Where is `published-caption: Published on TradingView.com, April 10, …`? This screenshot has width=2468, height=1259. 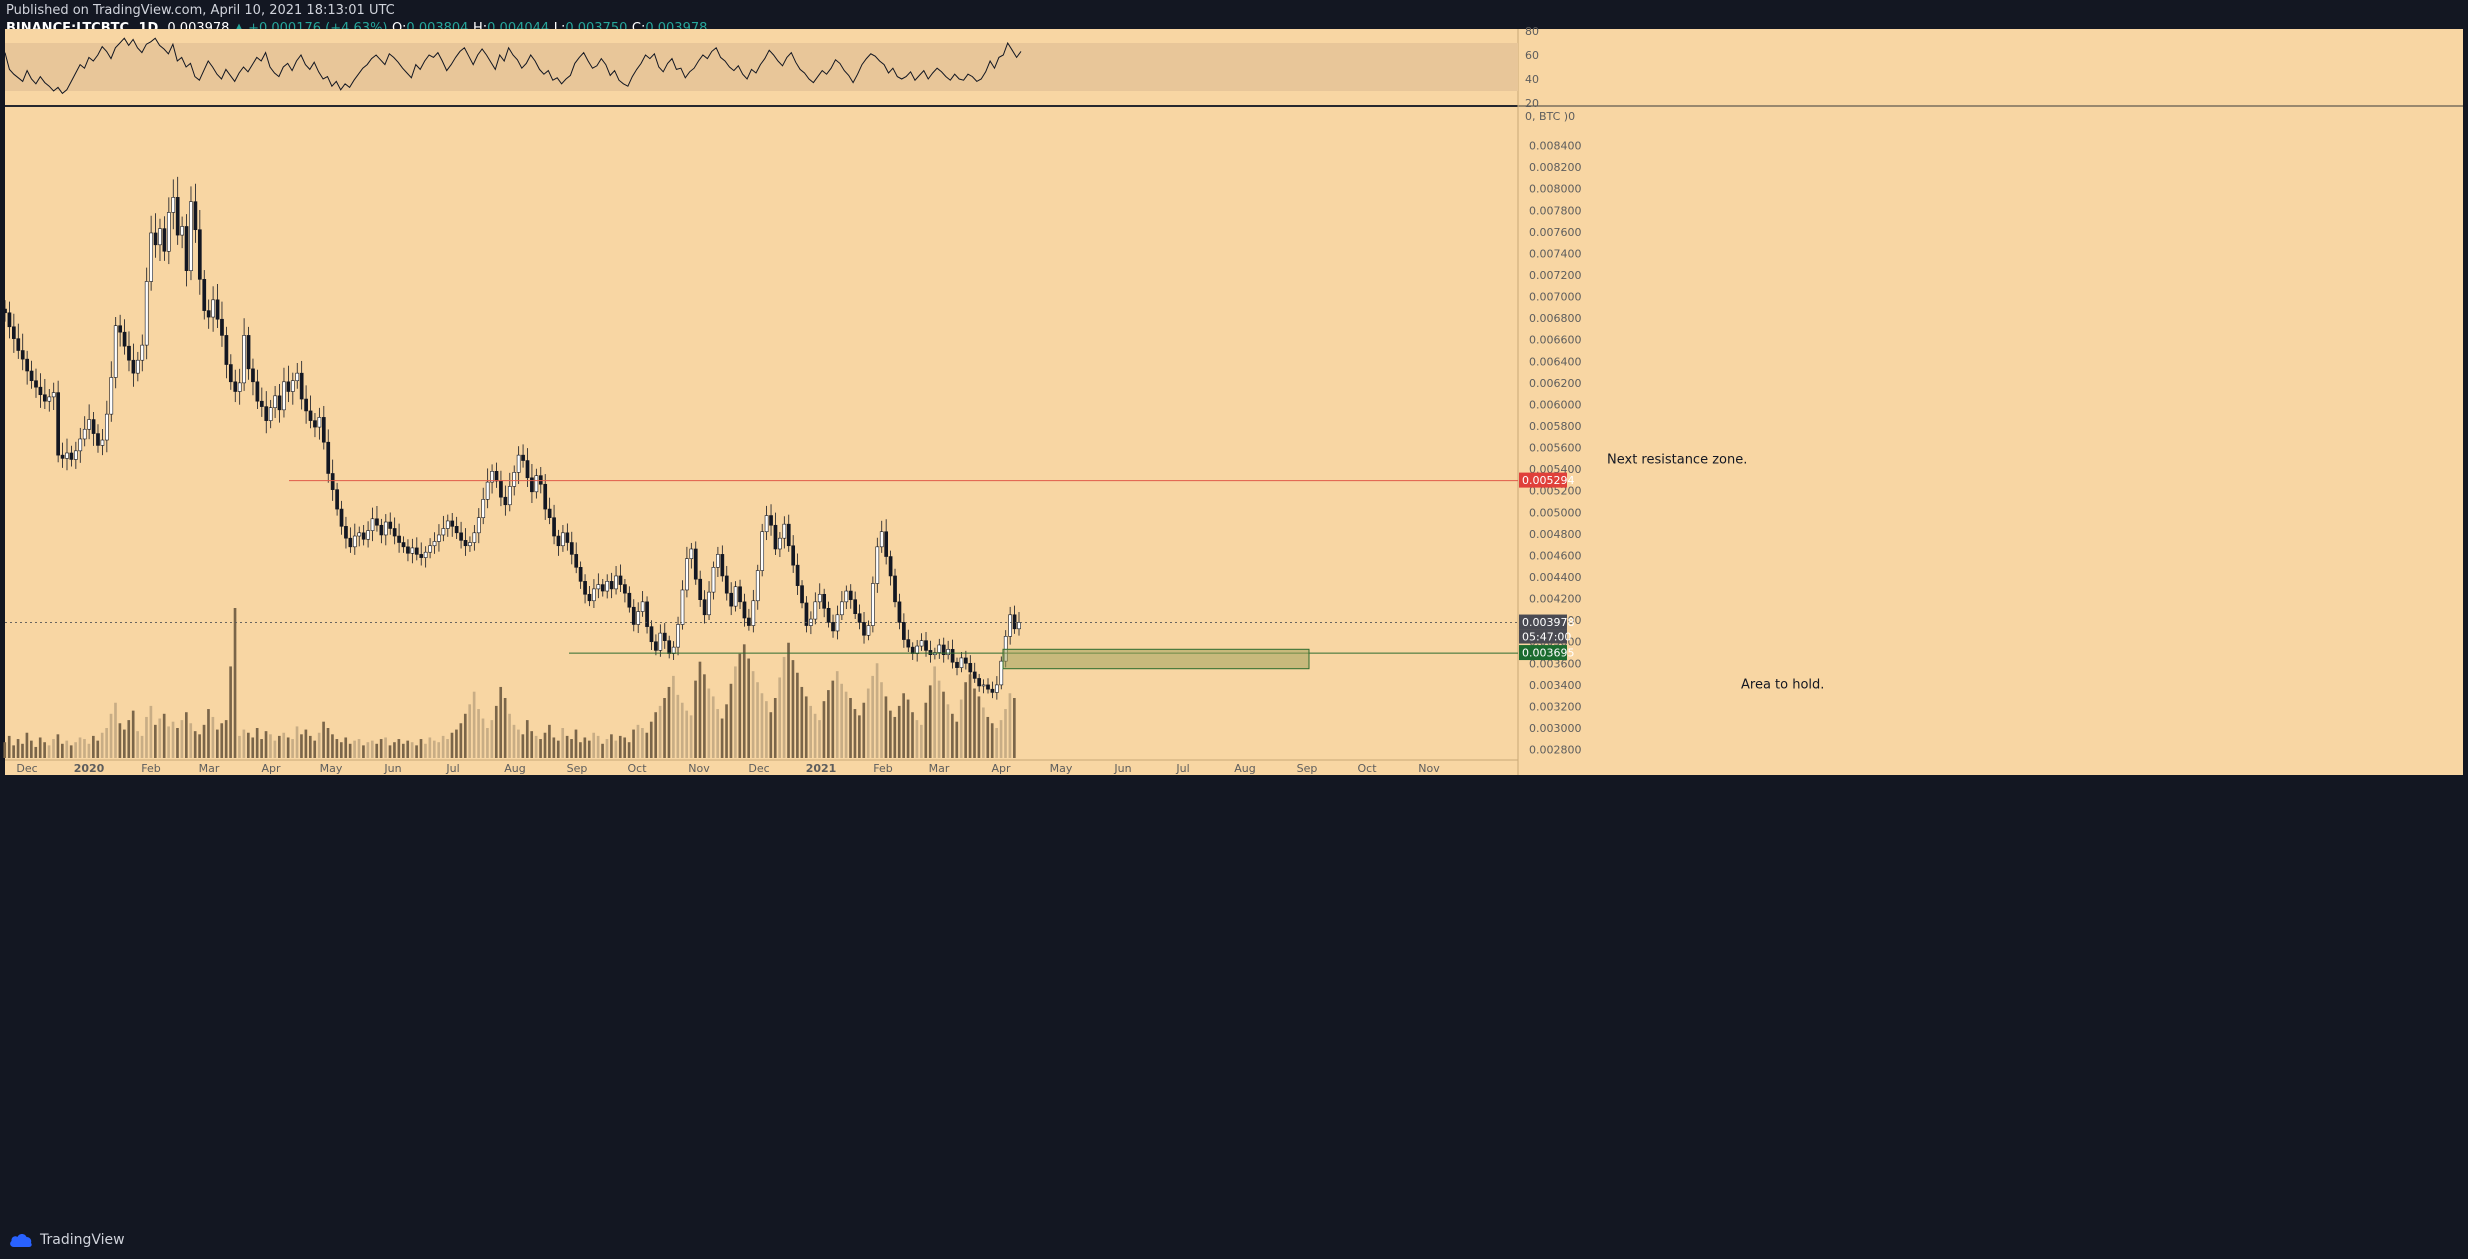
published-caption: Published on TradingView.com, April 10, … is located at coordinates (200, 10).